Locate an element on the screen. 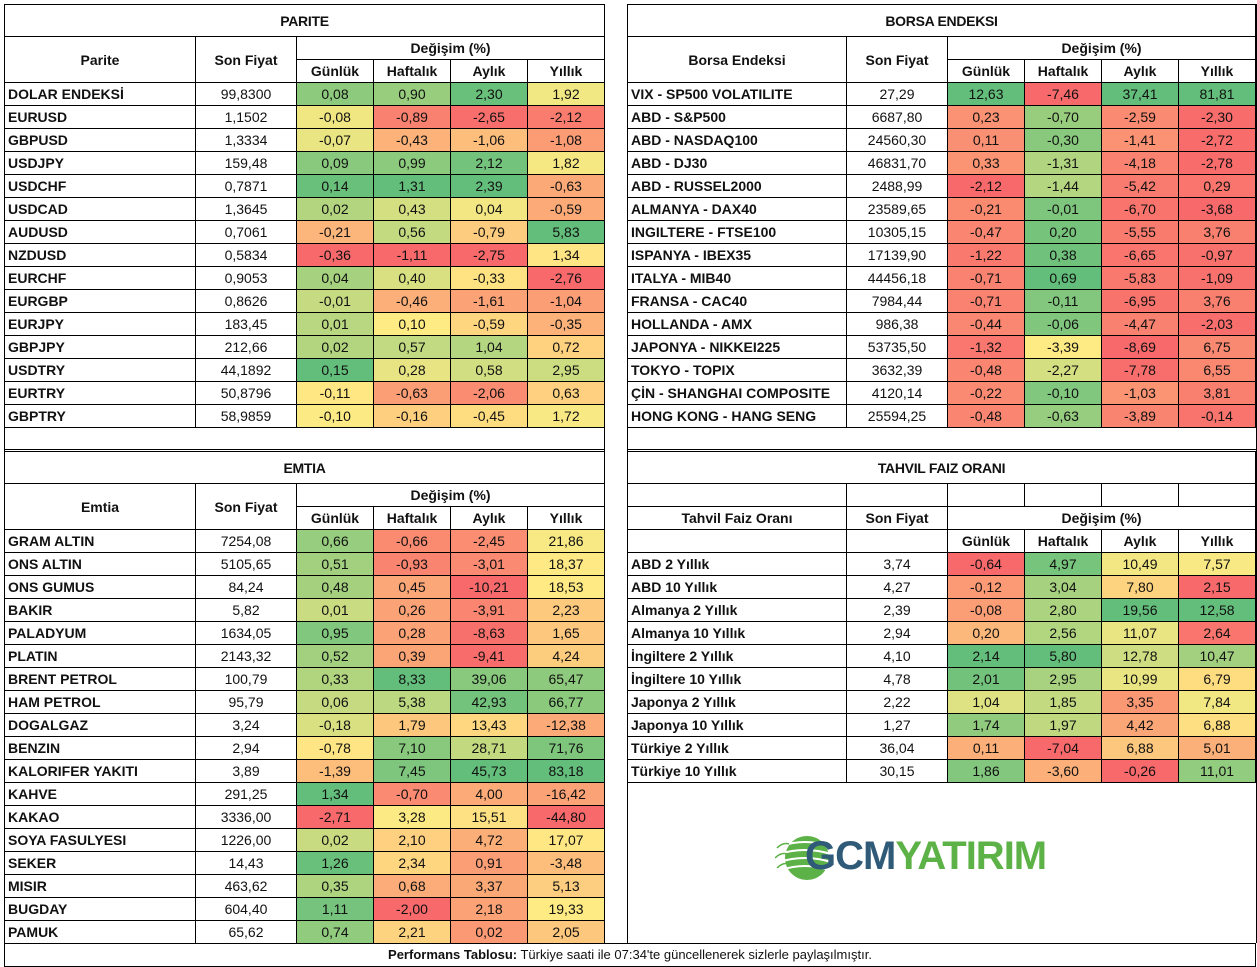 This screenshot has width=1257, height=967. row-price: 291,25 is located at coordinates (246, 794).